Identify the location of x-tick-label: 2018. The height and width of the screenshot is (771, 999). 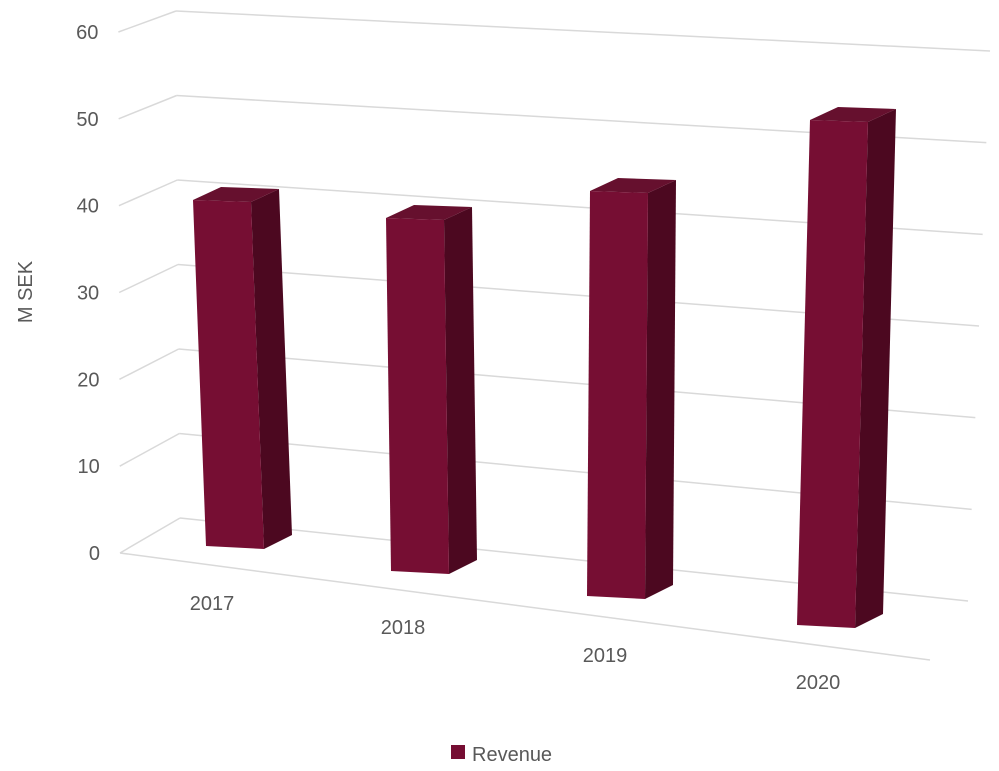
(403, 628).